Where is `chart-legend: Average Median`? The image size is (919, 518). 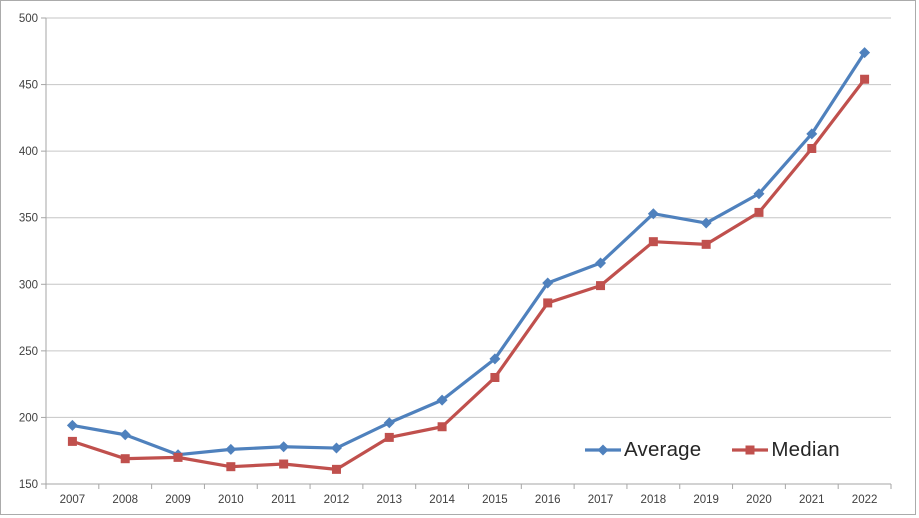 chart-legend: Average Median is located at coordinates (712, 450).